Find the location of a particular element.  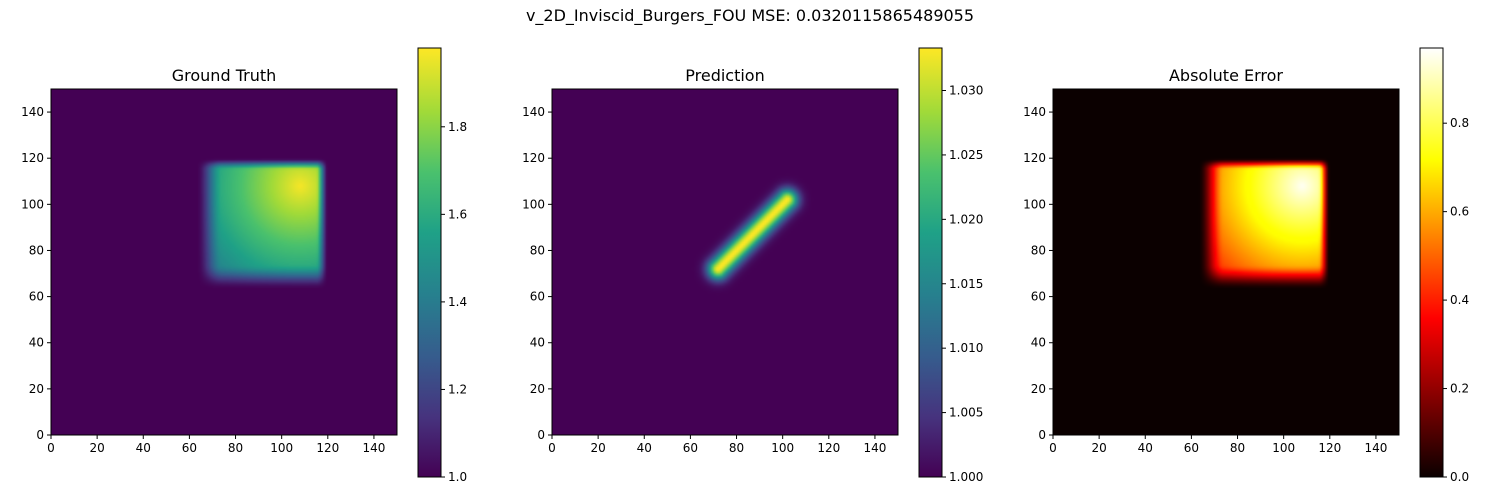

colorbar-tick-label: 1.6 is located at coordinates (457, 214).